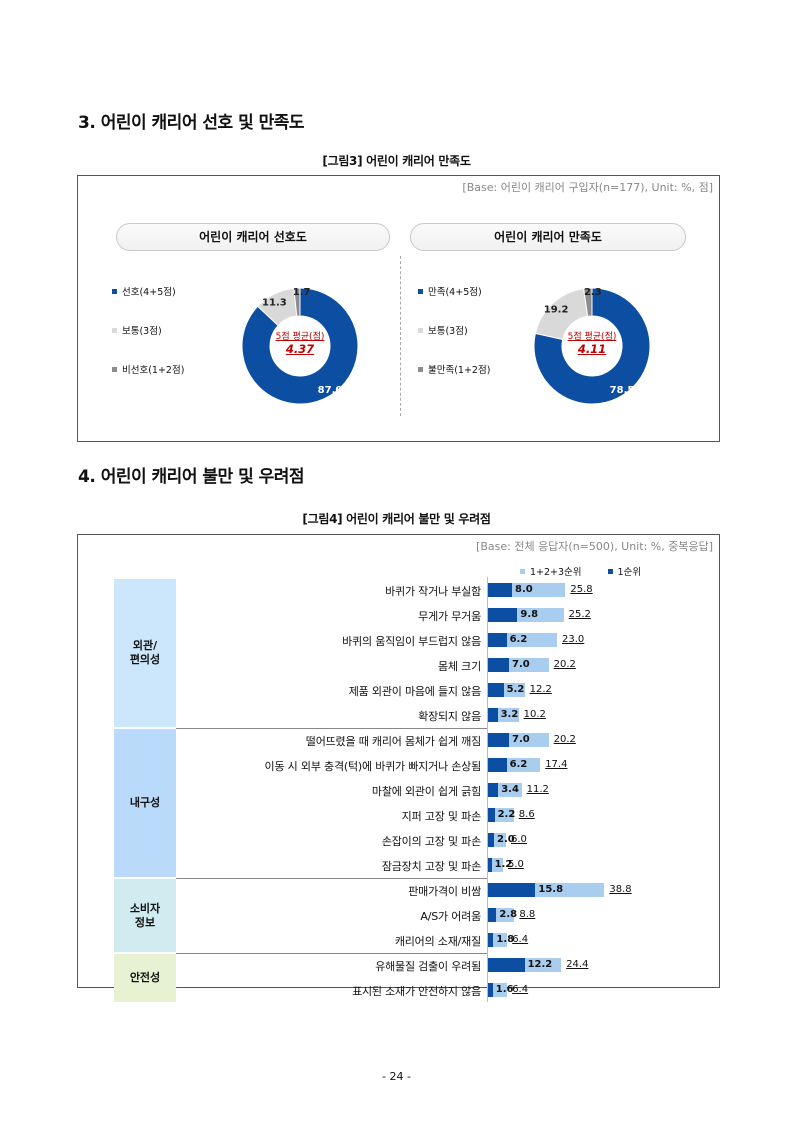 The height and width of the screenshot is (1121, 793). Describe the element at coordinates (396, 161) in the screenshot. I see `figure-3-caption: [그림3] 어린이 캐리어 만족도` at that location.